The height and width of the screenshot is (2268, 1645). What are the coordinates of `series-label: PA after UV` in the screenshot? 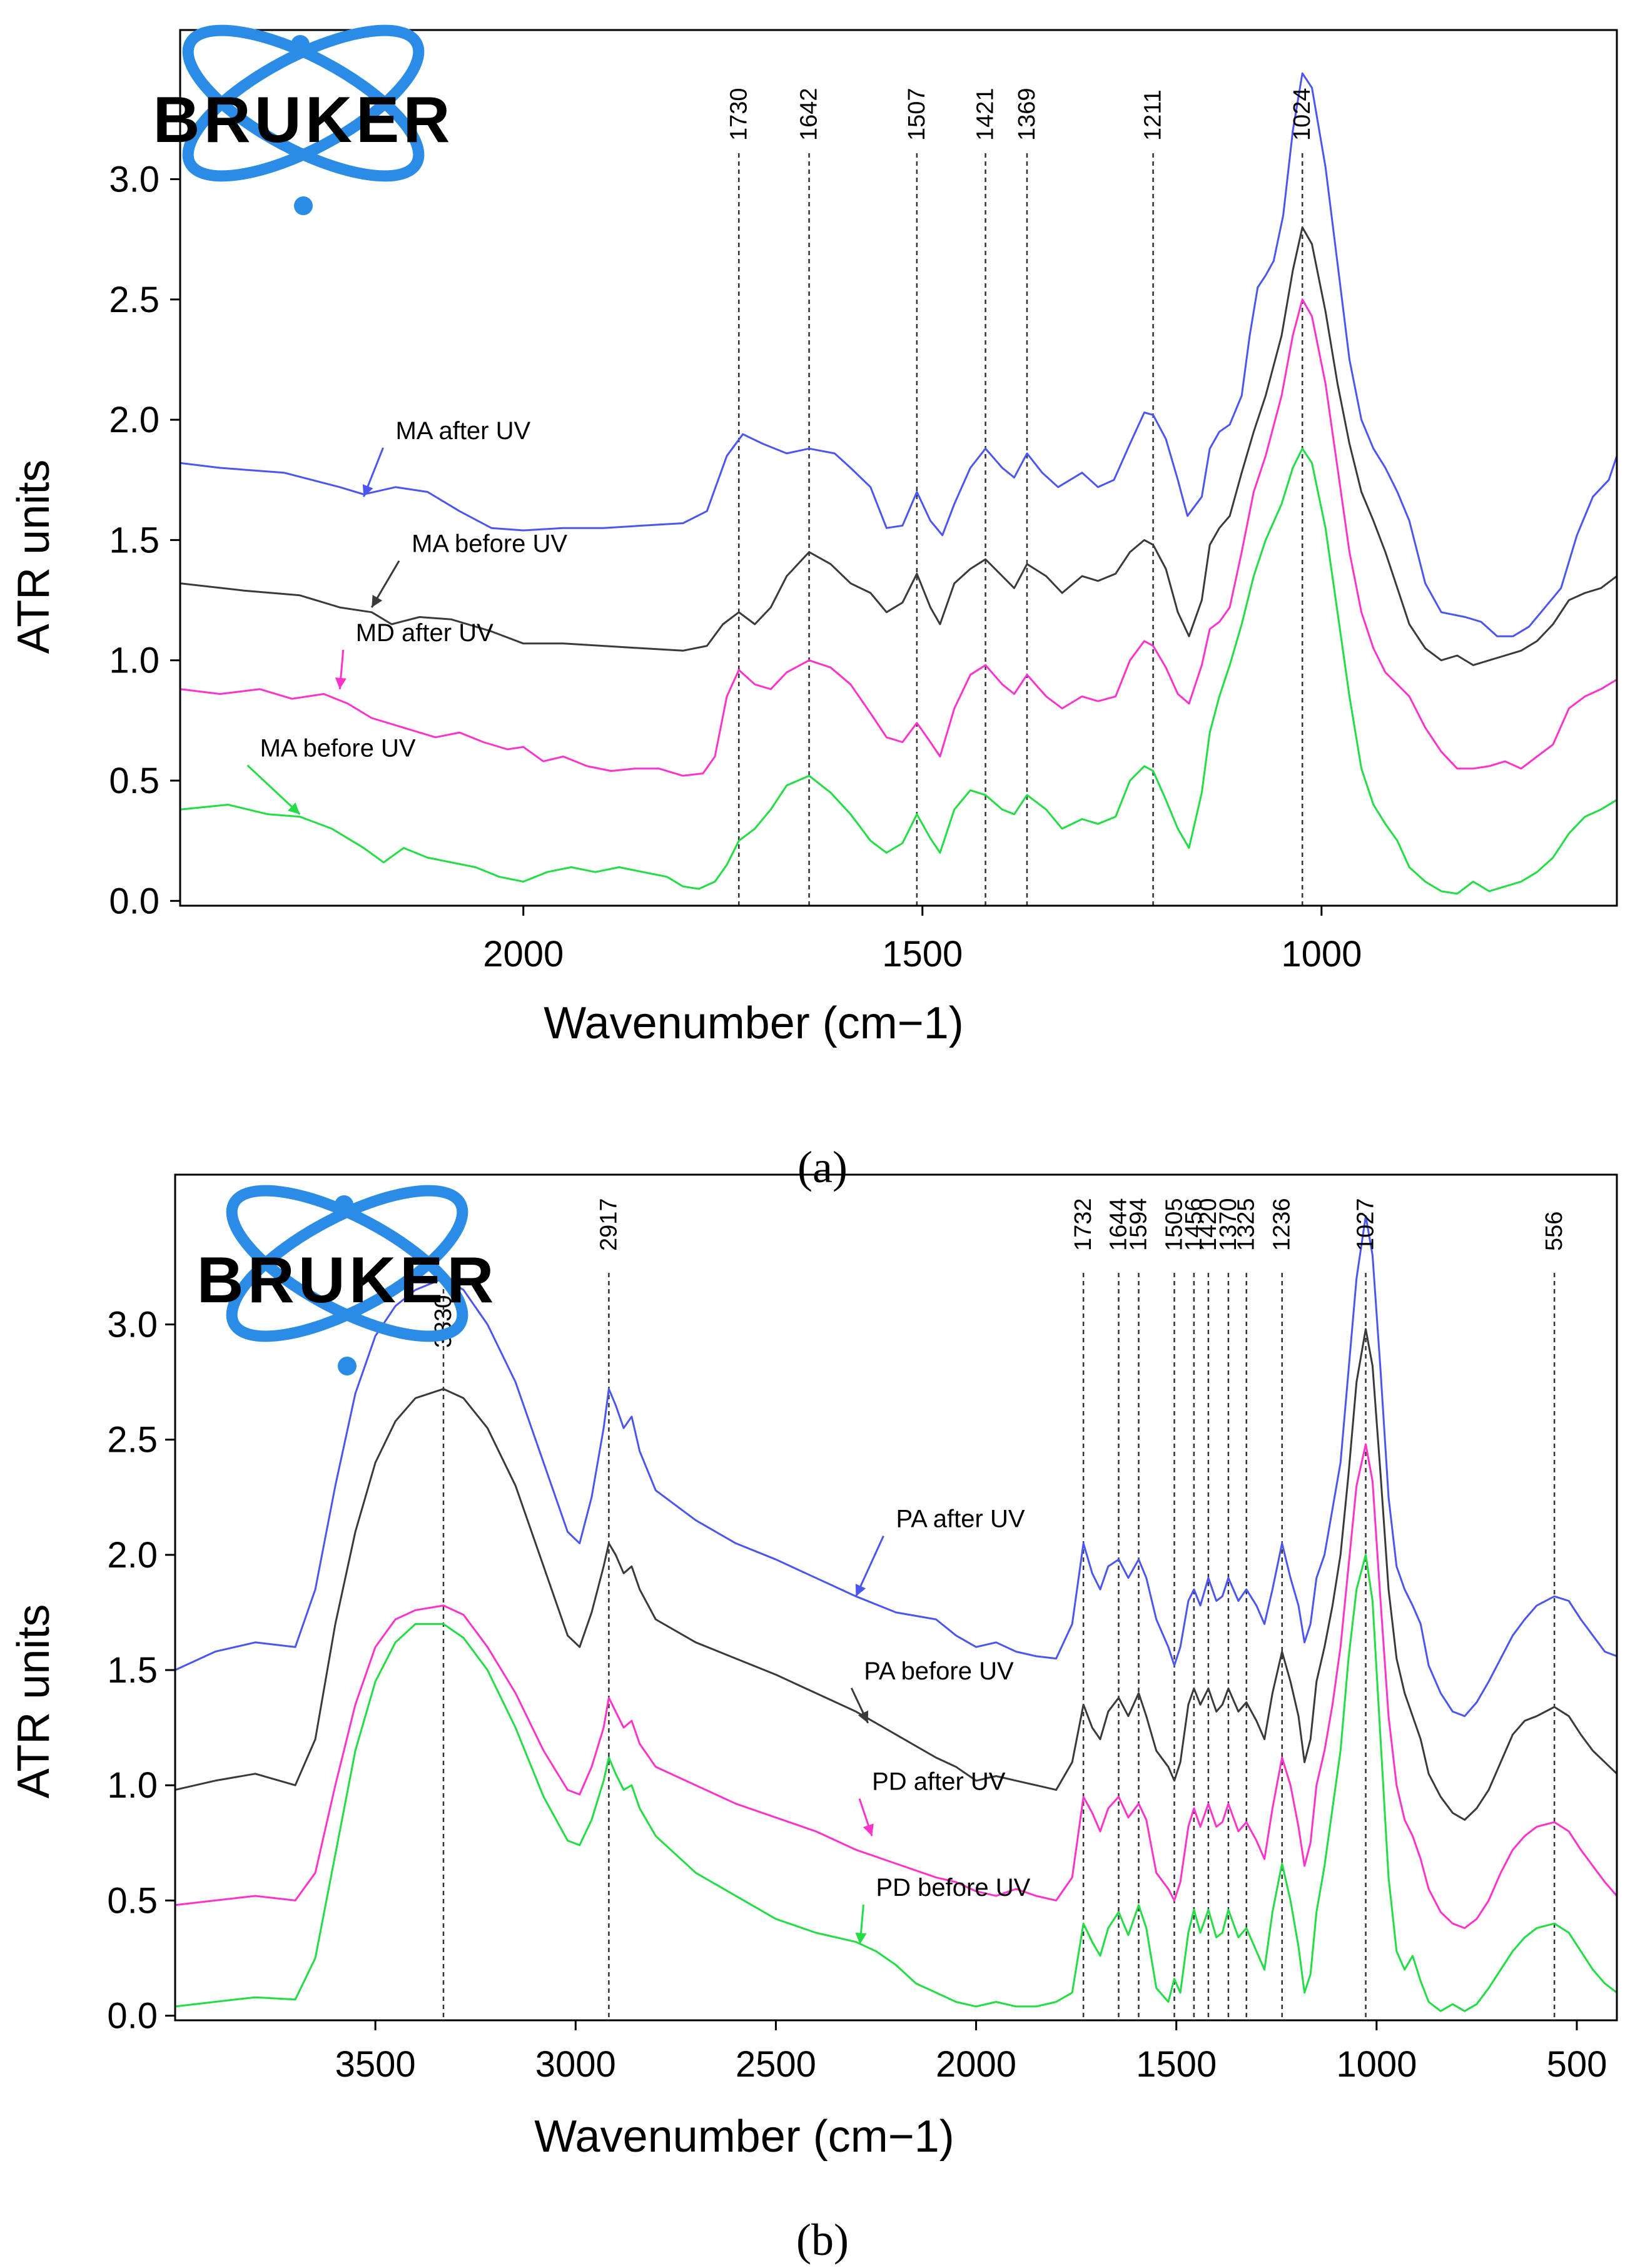 It's located at (960, 1519).